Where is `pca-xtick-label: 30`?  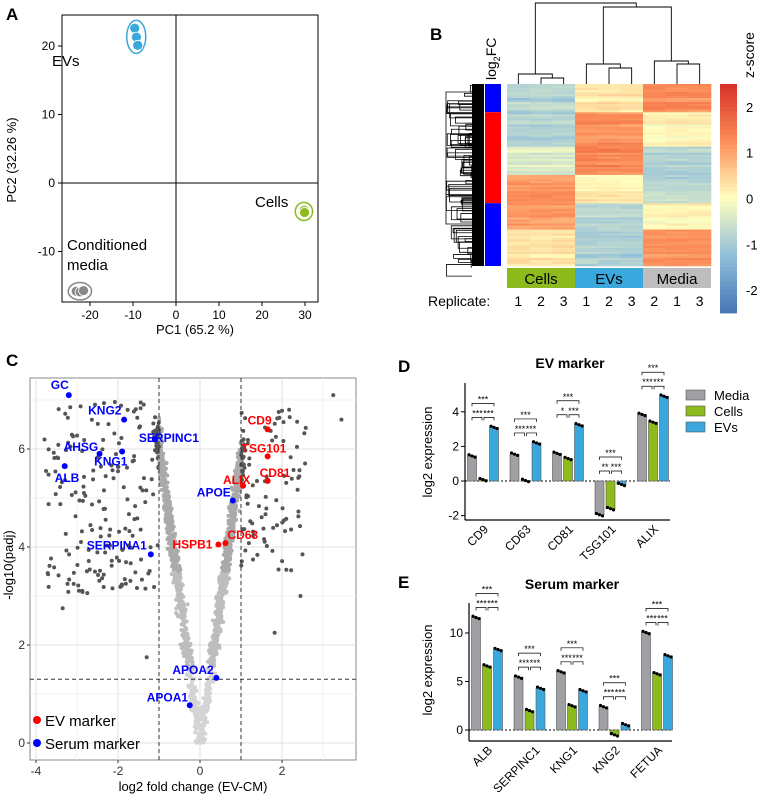 pca-xtick-label: 30 is located at coordinates (305, 315).